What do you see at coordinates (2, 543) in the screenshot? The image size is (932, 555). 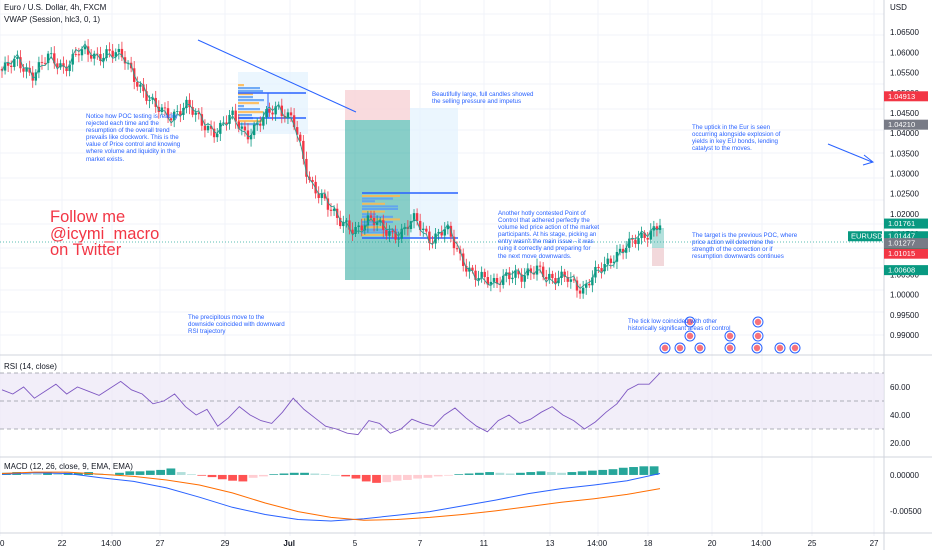 I see `time-tick-label: 20` at bounding box center [2, 543].